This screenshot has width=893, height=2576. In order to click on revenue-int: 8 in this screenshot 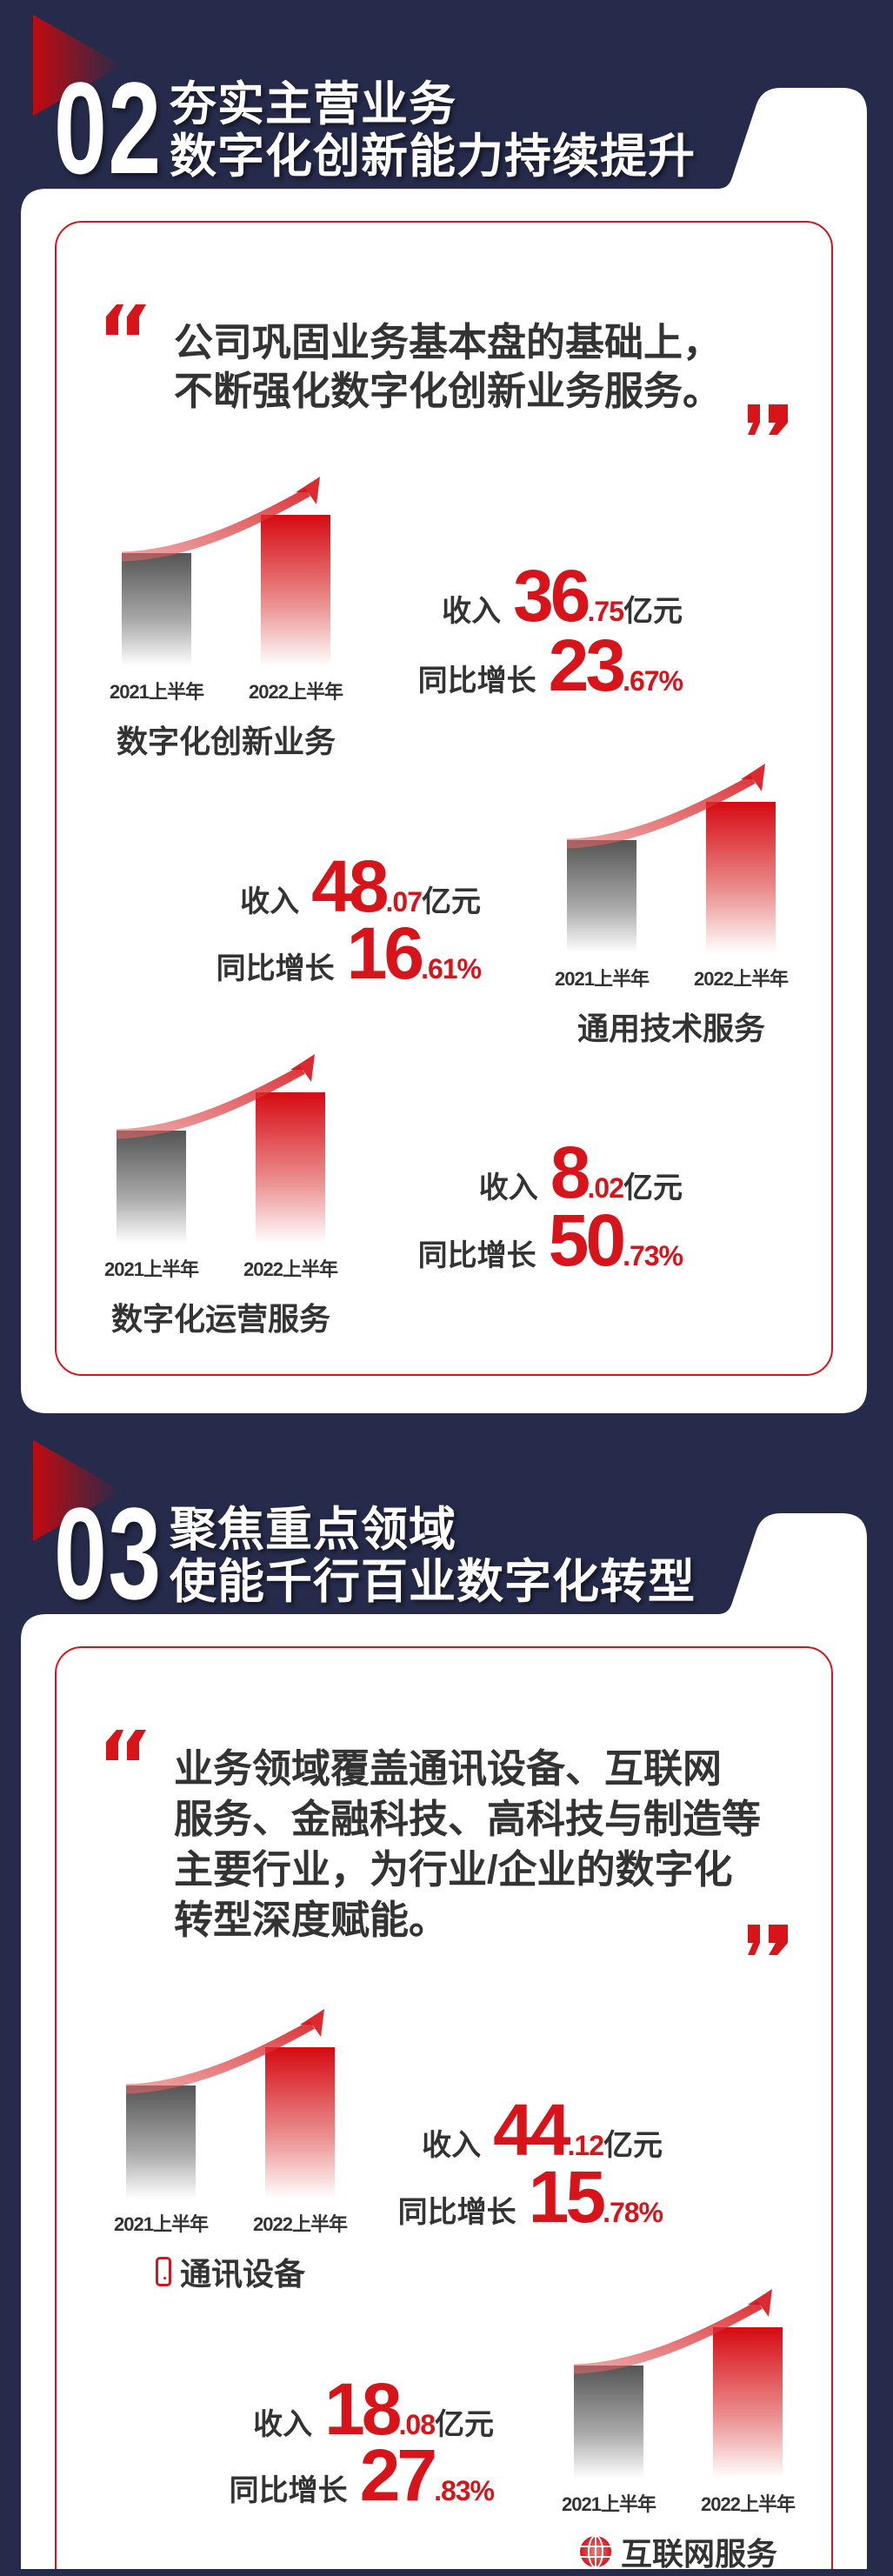, I will do `click(570, 1172)`.